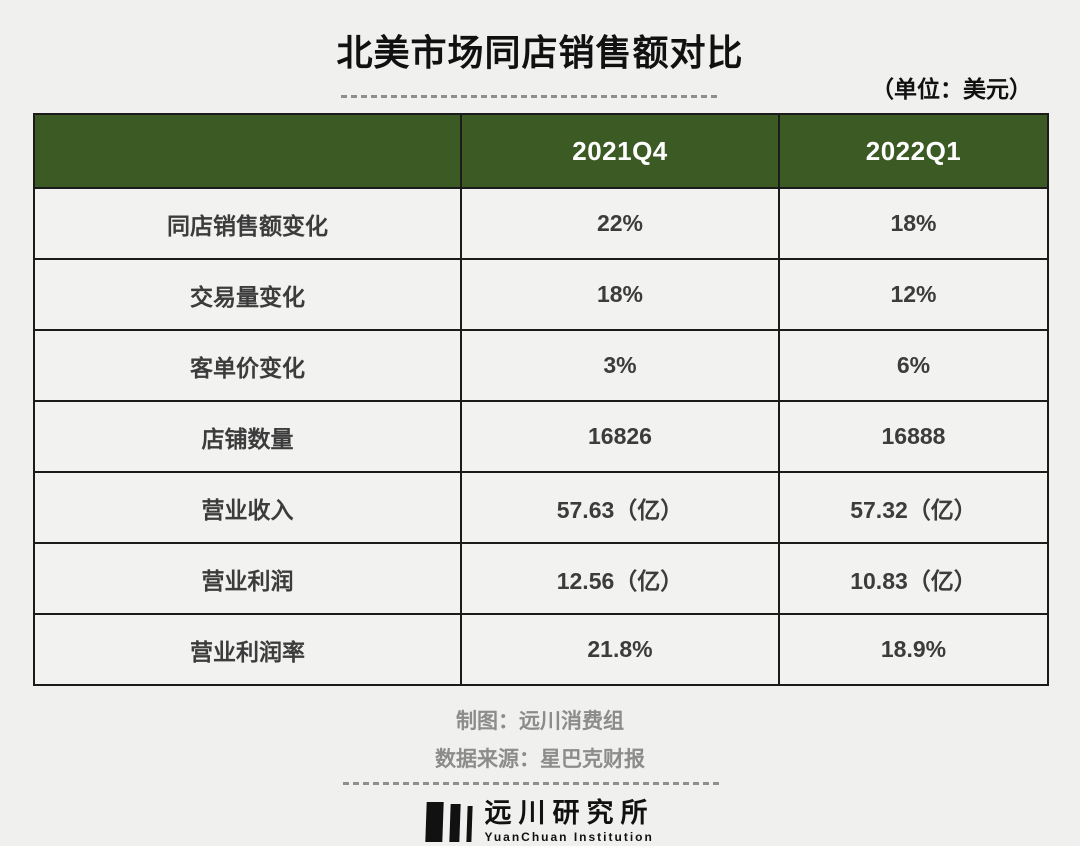 The height and width of the screenshot is (846, 1080). What do you see at coordinates (247, 578) in the screenshot?
I see `row-label: 营业利润` at bounding box center [247, 578].